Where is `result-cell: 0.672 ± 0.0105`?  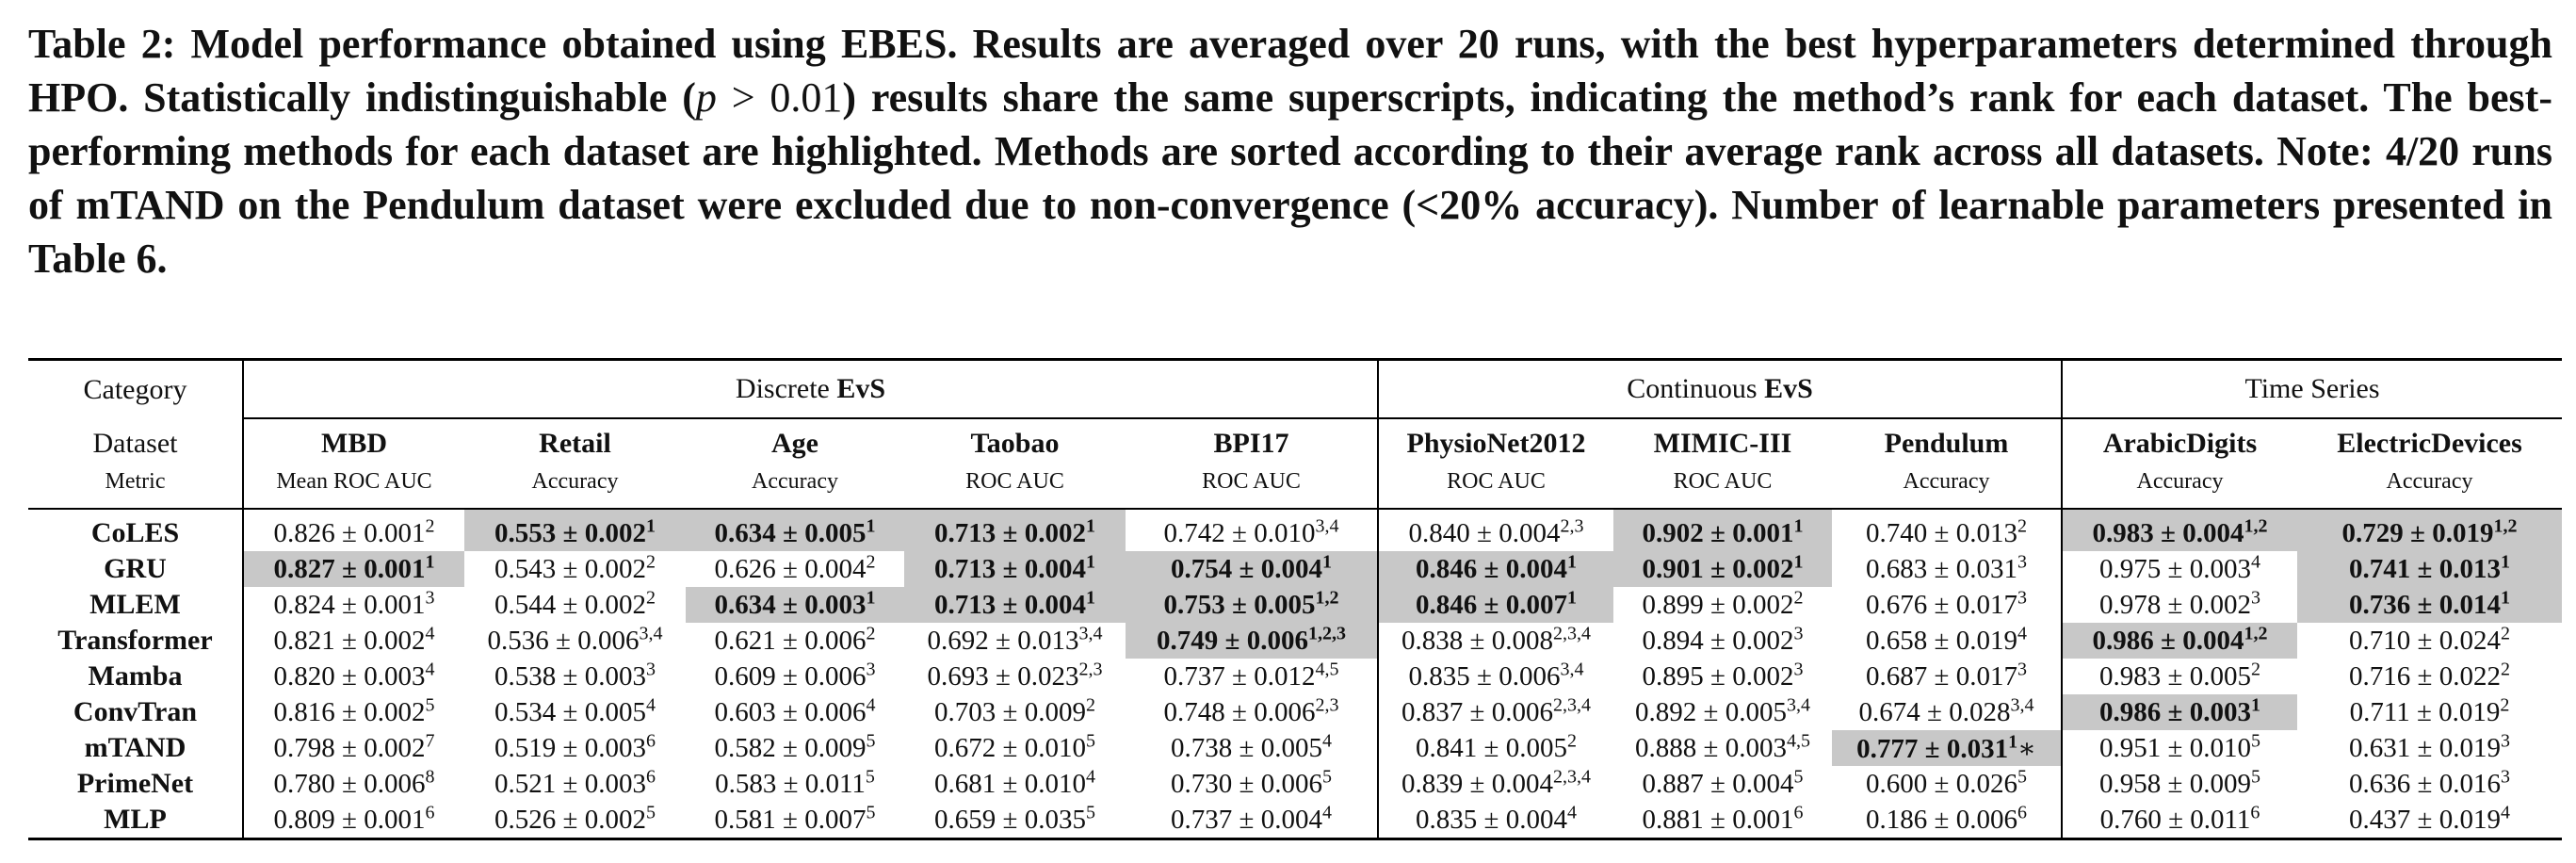 result-cell: 0.672 ± 0.0105 is located at coordinates (1015, 748).